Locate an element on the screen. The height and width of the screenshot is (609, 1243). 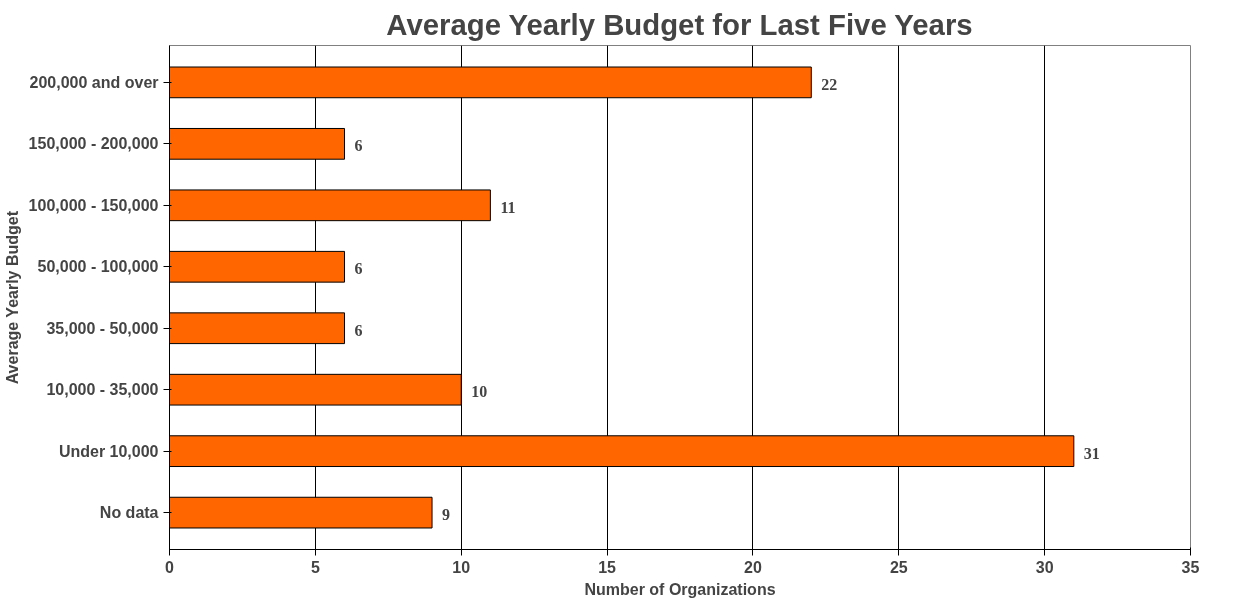
y-tick-label: 35,000 - 50,000 is located at coordinates (102, 328).